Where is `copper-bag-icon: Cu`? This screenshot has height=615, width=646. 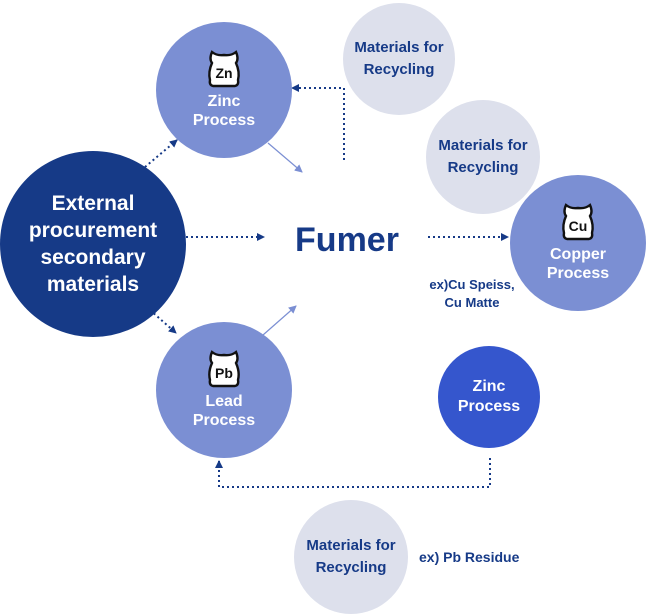
copper-bag-icon: Cu is located at coordinates (578, 222).